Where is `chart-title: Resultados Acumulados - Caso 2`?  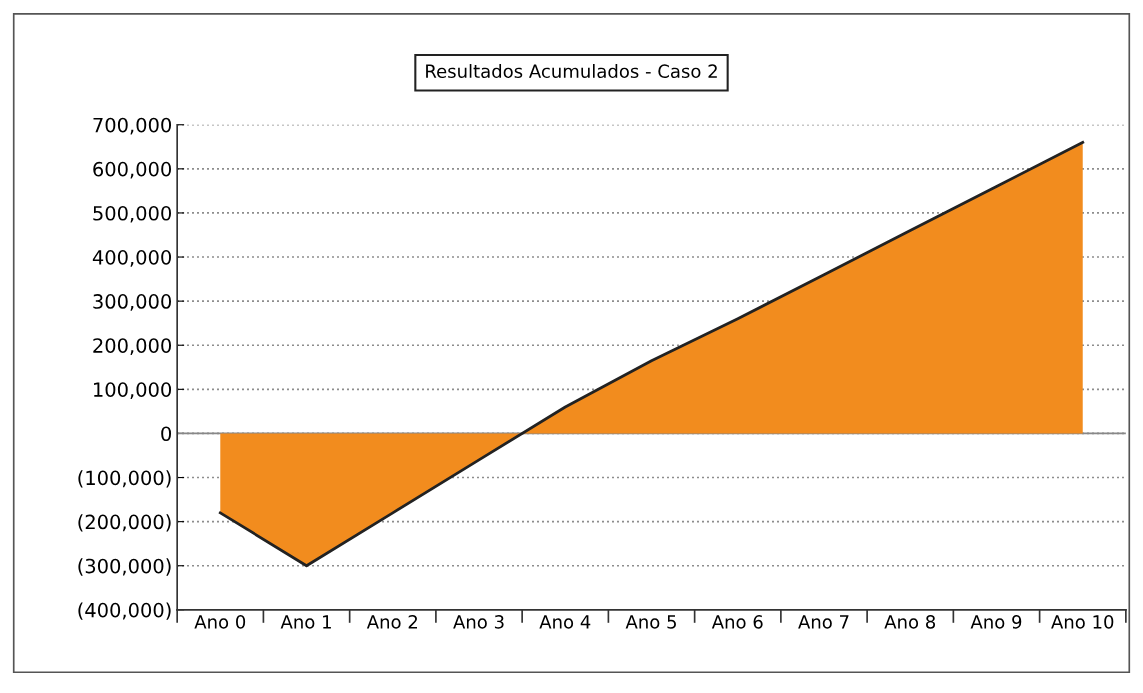
chart-title: Resultados Acumulados - Caso 2 is located at coordinates (571, 71).